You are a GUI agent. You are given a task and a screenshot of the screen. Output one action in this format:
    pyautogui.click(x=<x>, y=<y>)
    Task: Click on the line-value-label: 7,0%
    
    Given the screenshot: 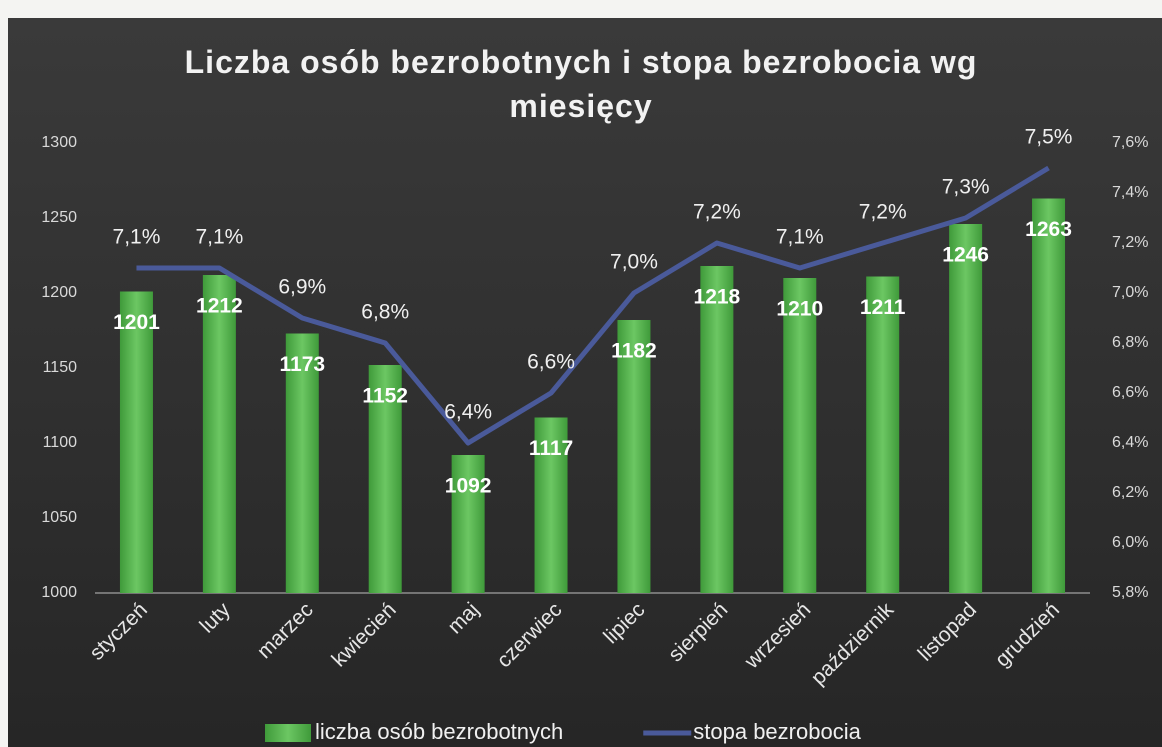 What is the action you would take?
    pyautogui.click(x=634, y=262)
    